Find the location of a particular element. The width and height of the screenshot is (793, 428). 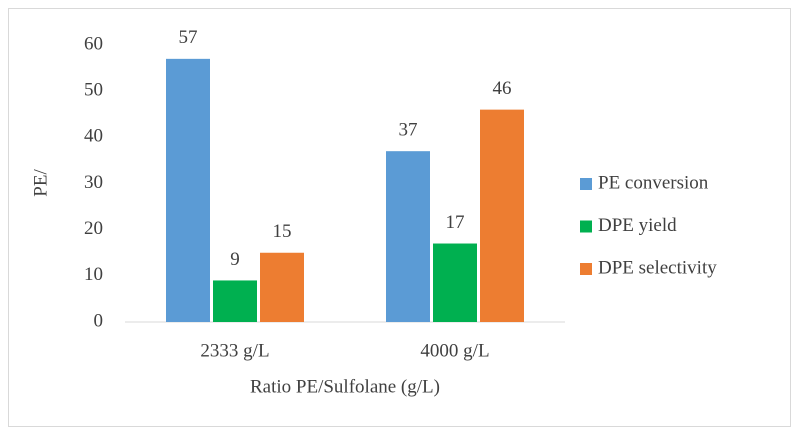

y-tick-label: 10 is located at coordinates (93, 274).